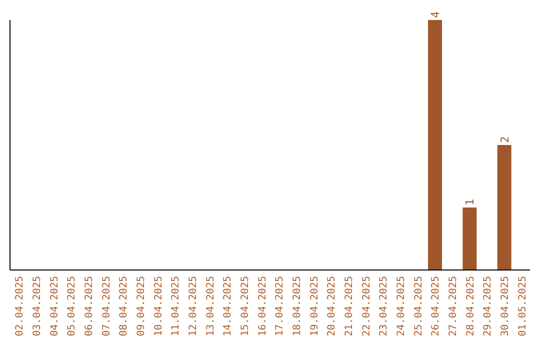 This screenshot has width=540, height=340. I want to click on x-tick-label: 26.04.2025, so click(436, 306).